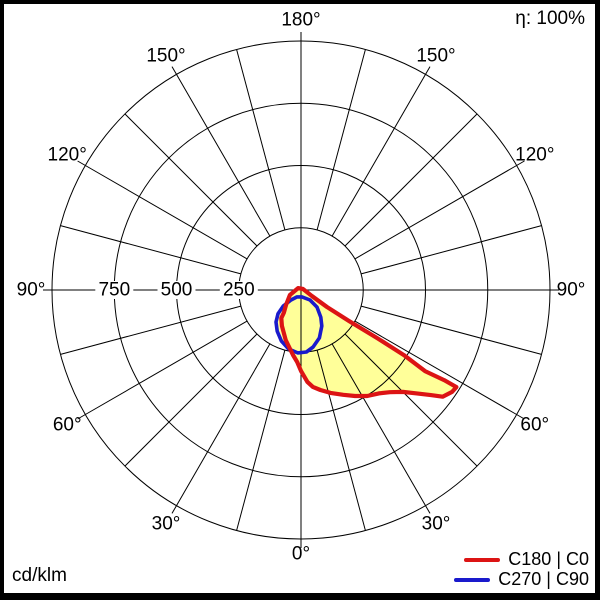 The width and height of the screenshot is (600, 600). What do you see at coordinates (31, 290) in the screenshot?
I see `angle-label-90-left: 90°` at bounding box center [31, 290].